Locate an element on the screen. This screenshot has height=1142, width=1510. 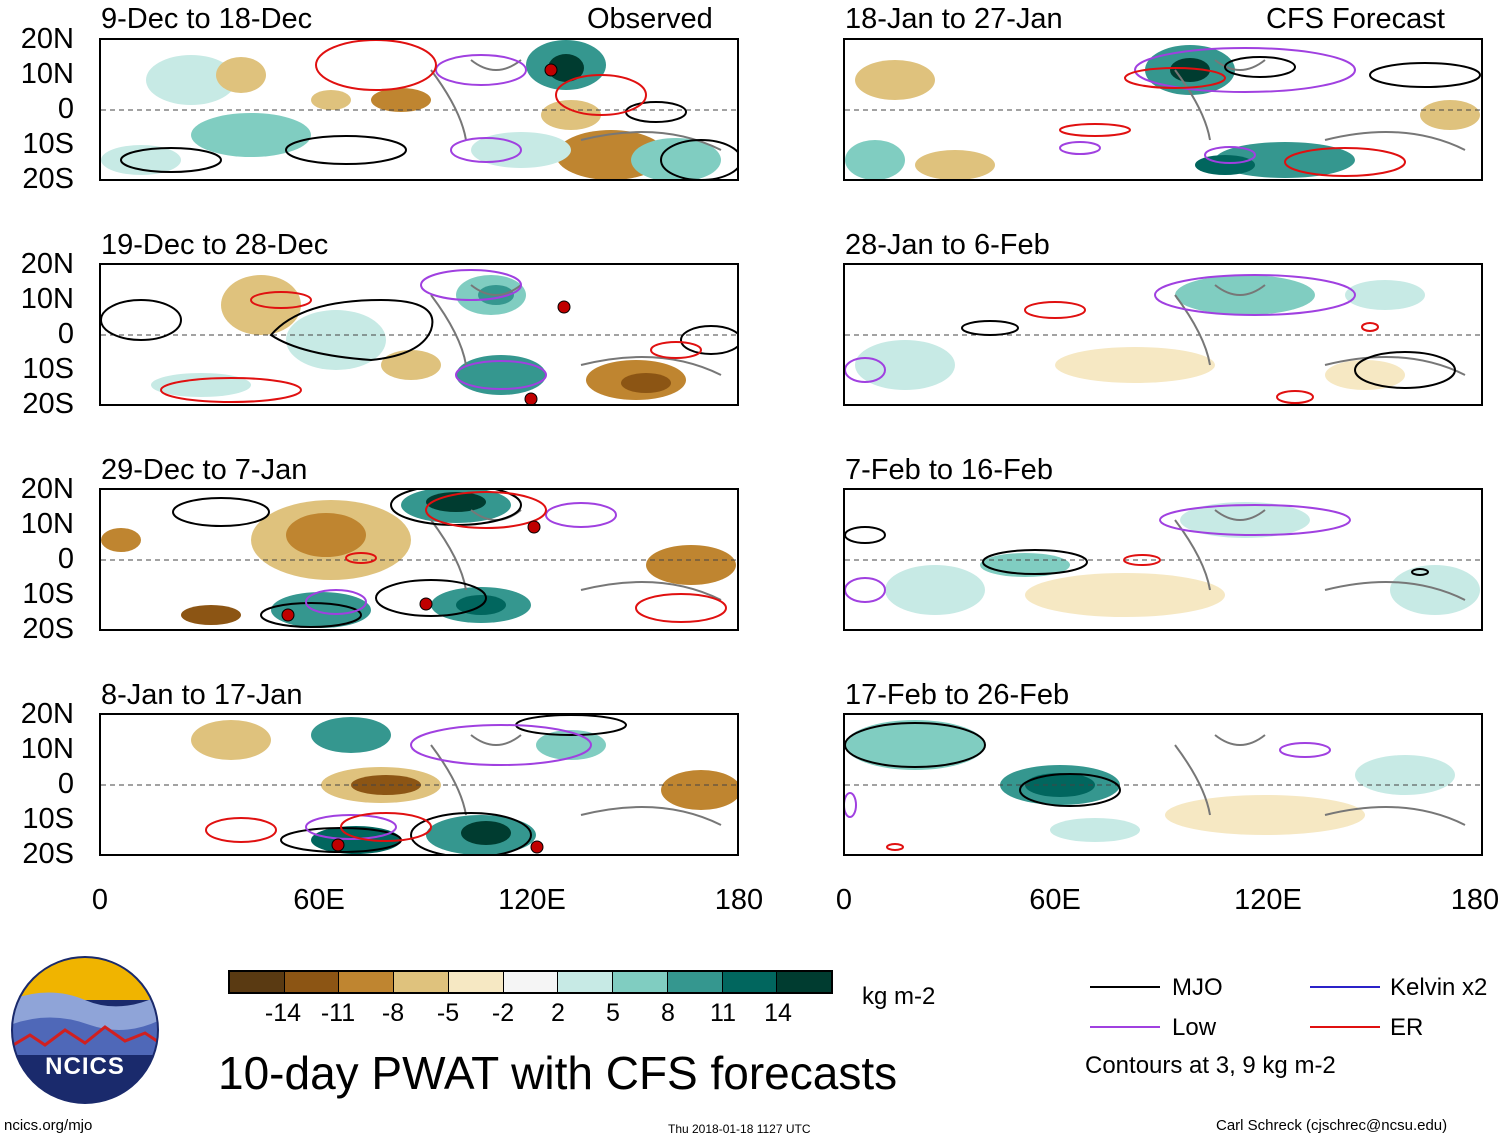
colorbar-label: 11 is located at coordinates (723, 1013).